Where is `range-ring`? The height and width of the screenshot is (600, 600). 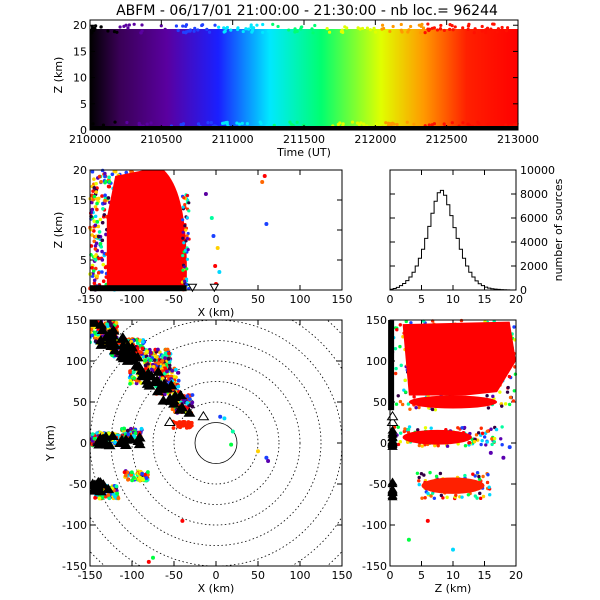
range-ring is located at coordinates (216, 443).